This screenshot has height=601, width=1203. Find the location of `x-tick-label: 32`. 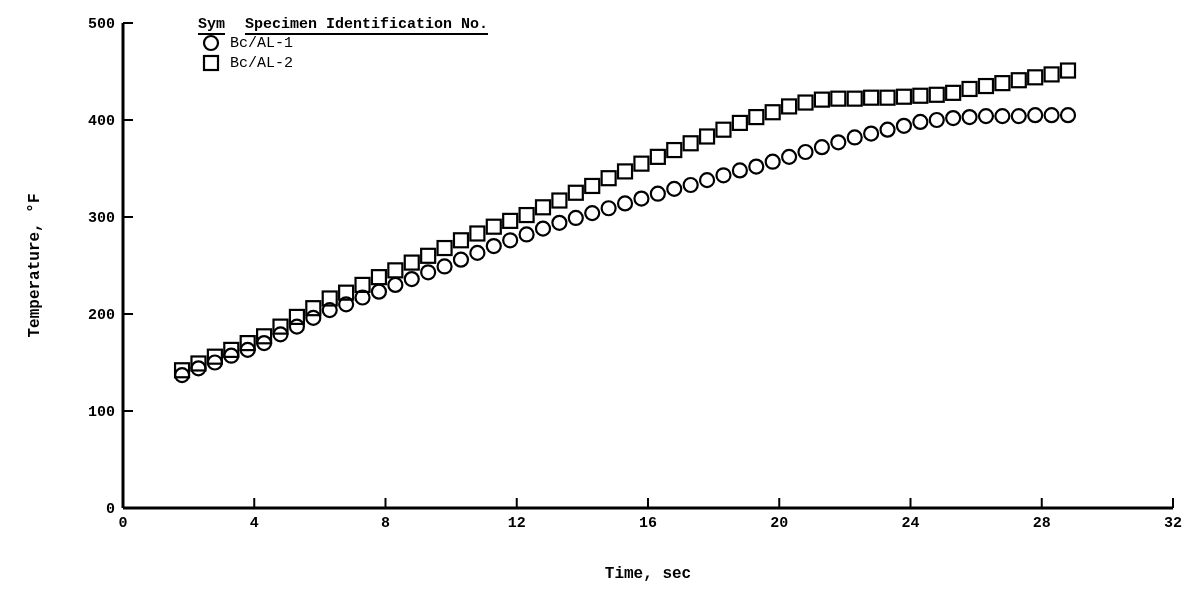

x-tick-label: 32 is located at coordinates (1173, 523).